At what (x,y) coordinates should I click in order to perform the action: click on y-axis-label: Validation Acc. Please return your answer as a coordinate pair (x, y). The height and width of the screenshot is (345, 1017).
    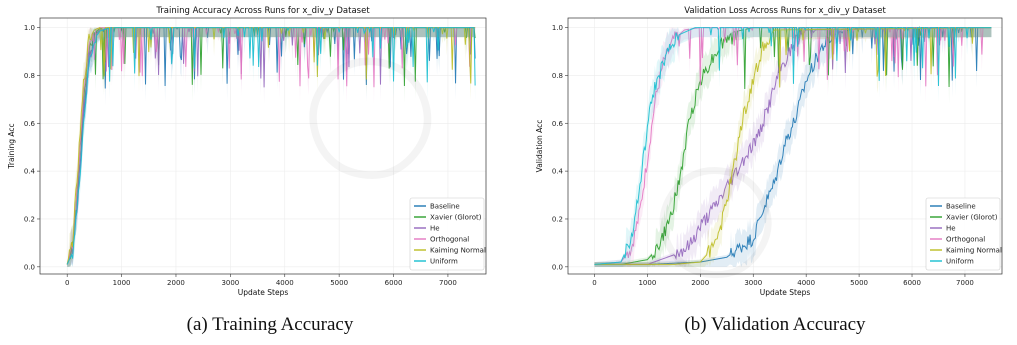
    Looking at the image, I should click on (539, 146).